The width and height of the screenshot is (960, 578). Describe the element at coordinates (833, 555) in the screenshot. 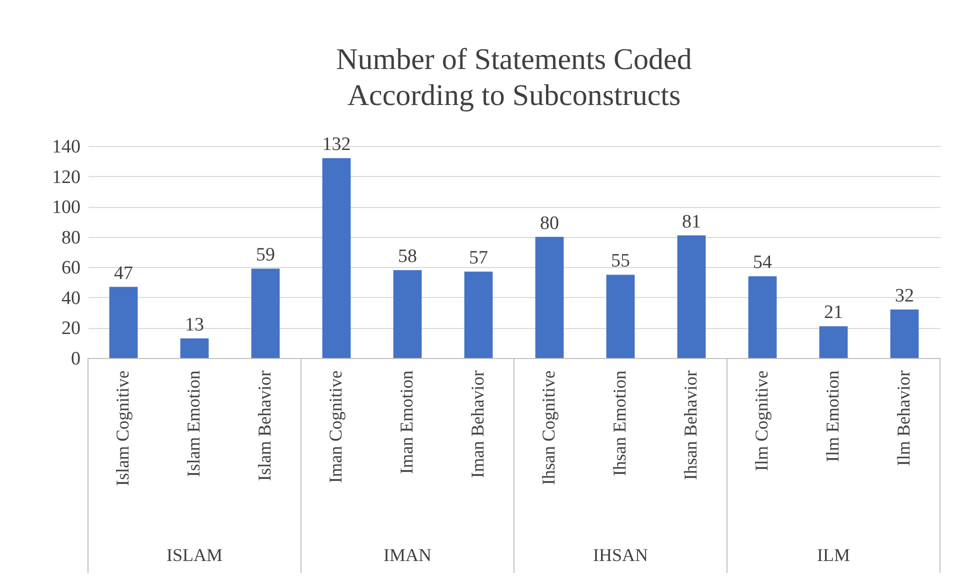

I see `text: ILM` at that location.